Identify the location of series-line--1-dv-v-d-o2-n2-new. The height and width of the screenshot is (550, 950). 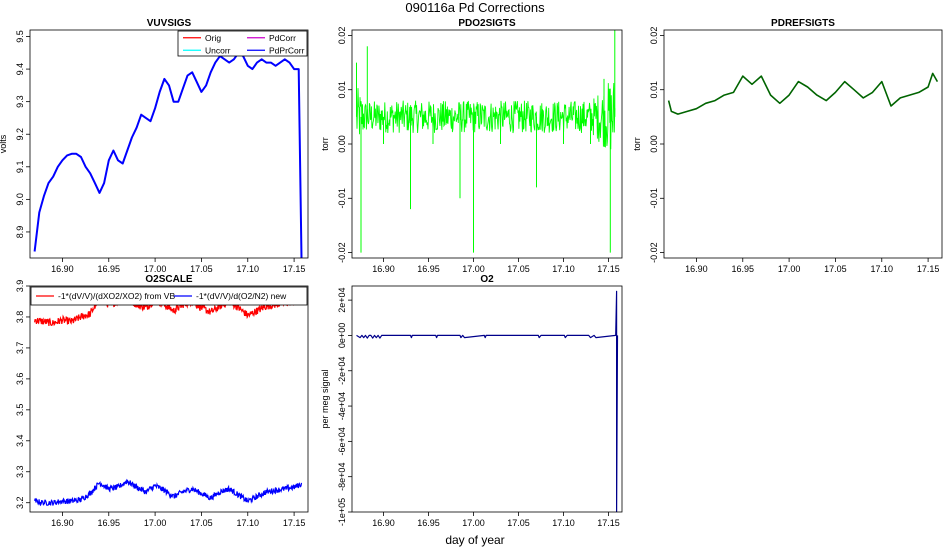
(168, 492).